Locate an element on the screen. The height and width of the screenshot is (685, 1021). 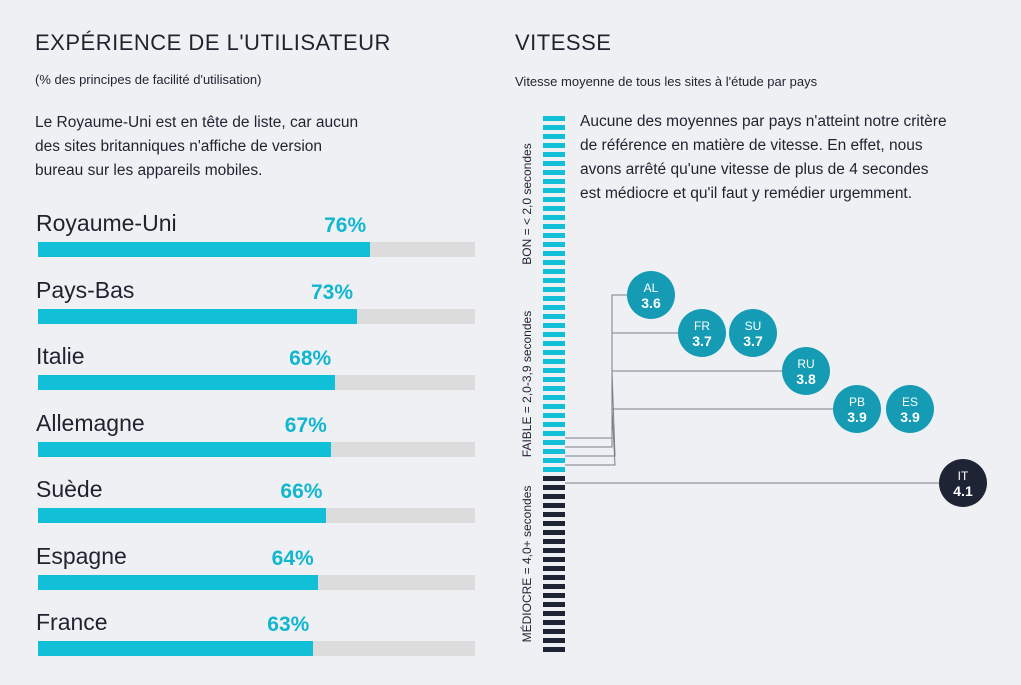
speed-value-label: 3.9 is located at coordinates (857, 417).